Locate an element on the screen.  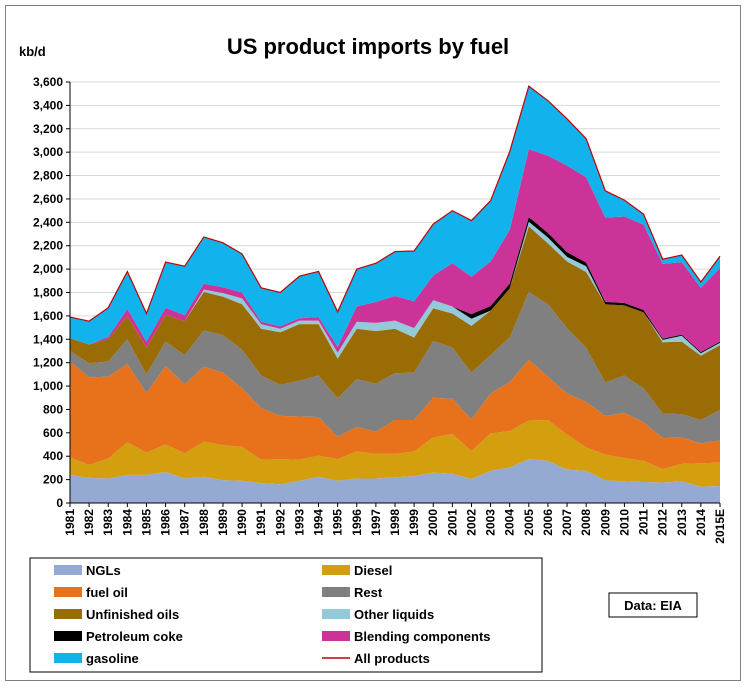
x-tick-label: 1991 is located at coordinates (261, 522).